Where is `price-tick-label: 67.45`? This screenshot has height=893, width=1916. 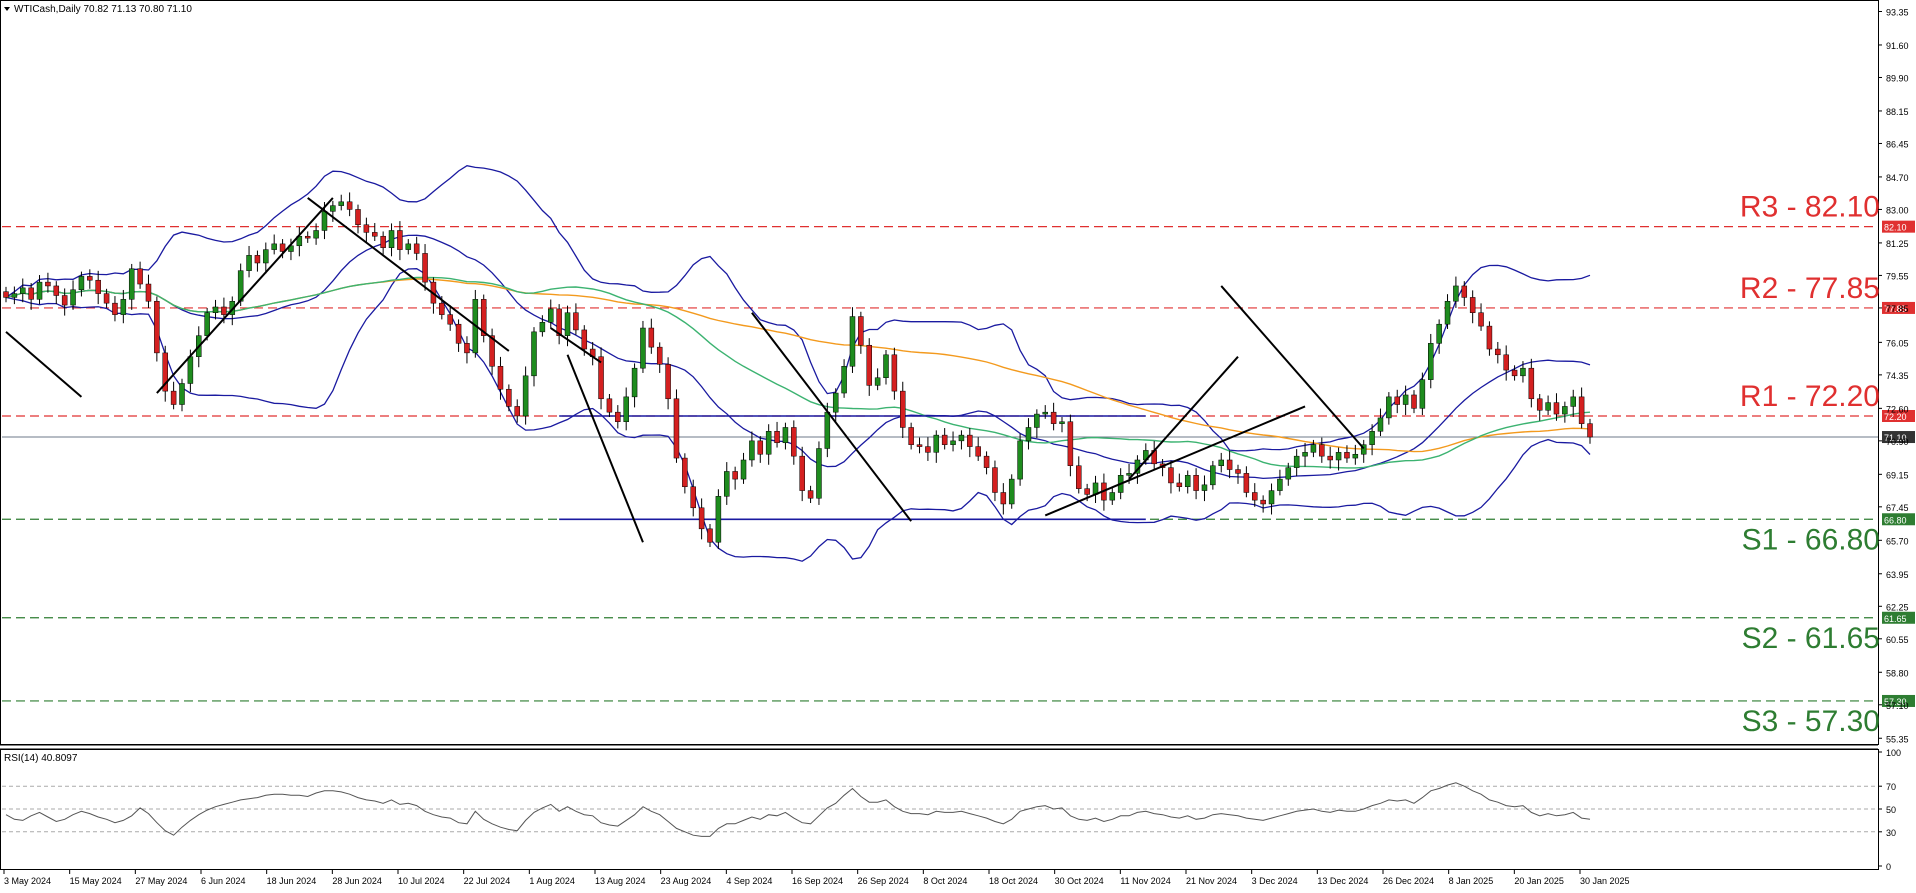 price-tick-label: 67.45 is located at coordinates (1897, 508).